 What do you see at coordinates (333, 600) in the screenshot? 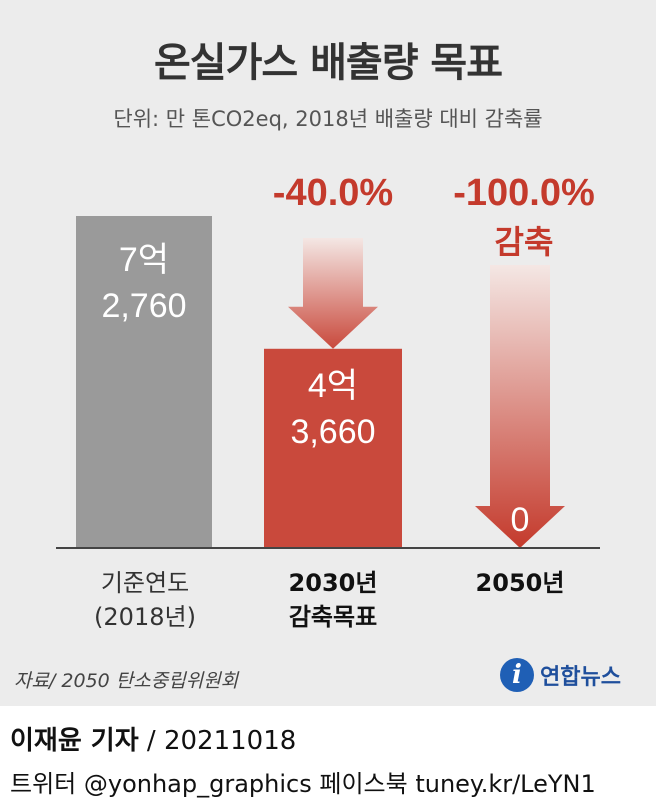
I see `category-label-2030: 2030년 감축목표` at bounding box center [333, 600].